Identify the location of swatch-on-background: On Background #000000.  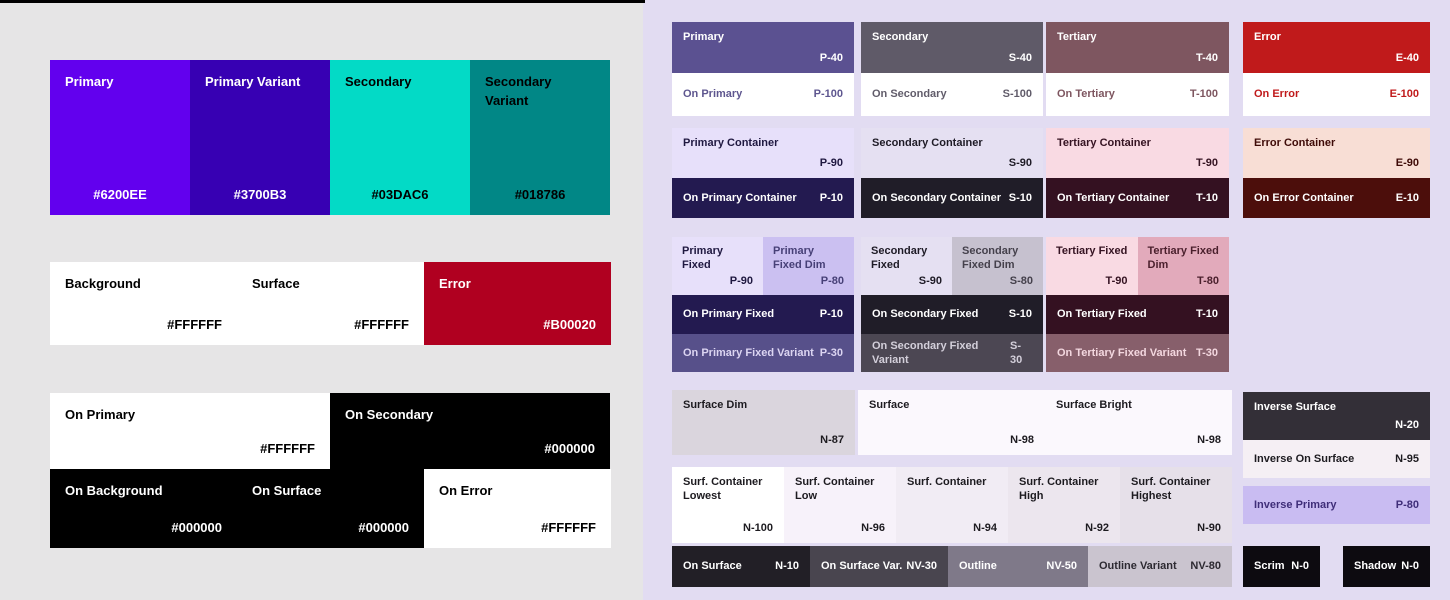
(143, 508).